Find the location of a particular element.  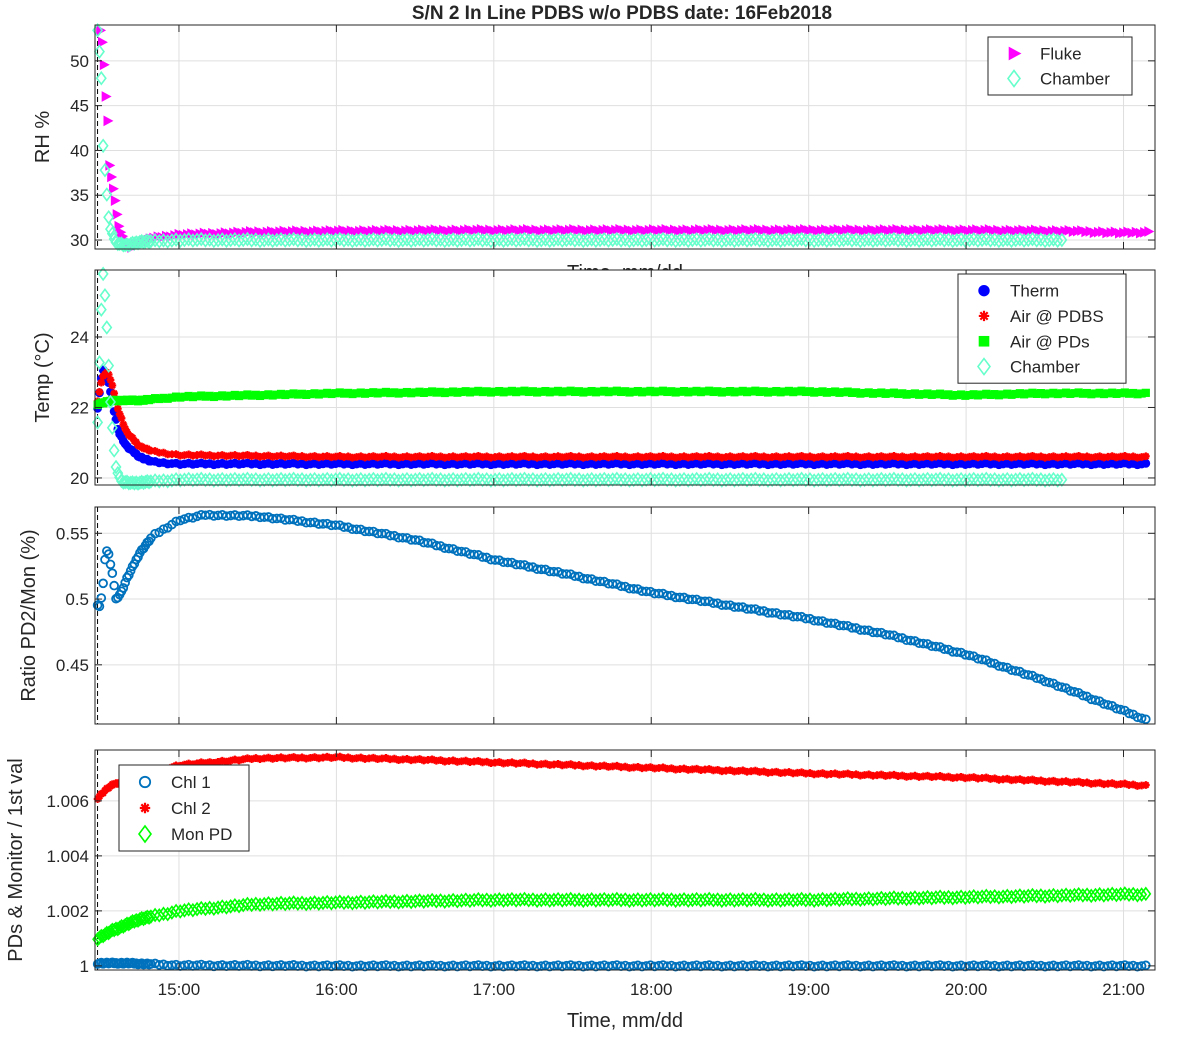

x-tick-label: 16:00 is located at coordinates (336, 989).